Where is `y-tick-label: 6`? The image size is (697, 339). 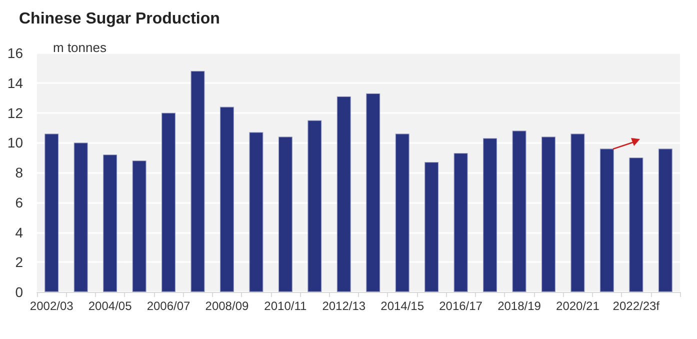 y-tick-label: 6 is located at coordinates (19, 202).